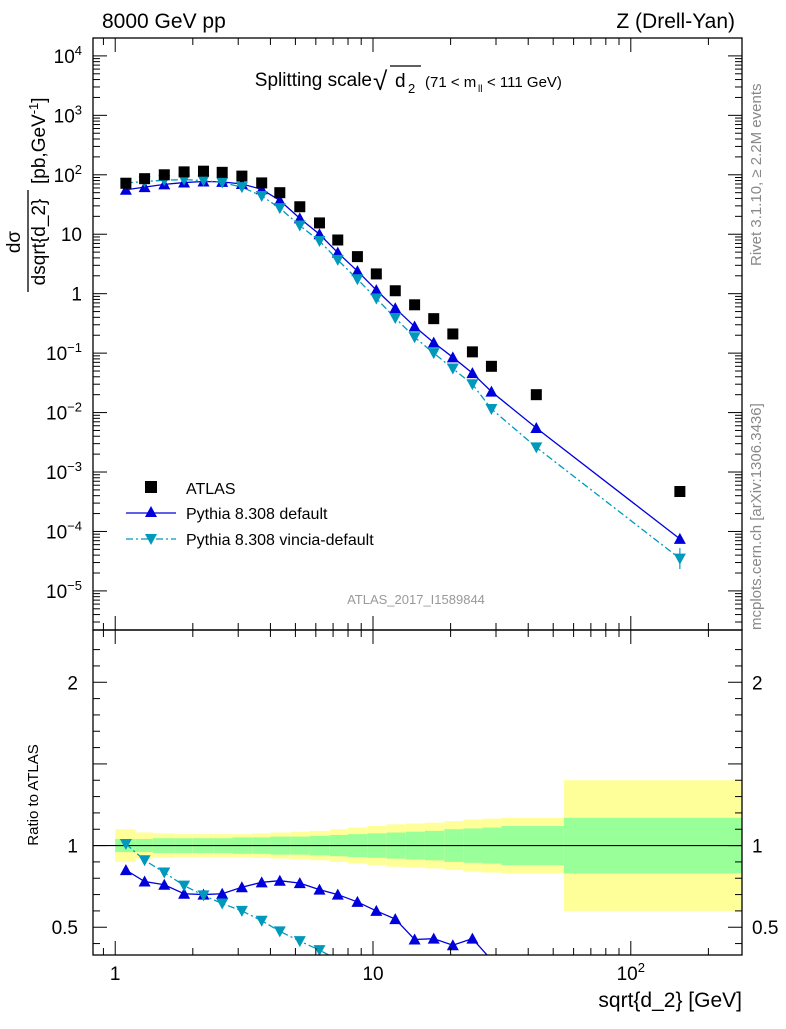 The height and width of the screenshot is (1029, 786). I want to click on y-tick-label: 10⁴, so click(68, 55).